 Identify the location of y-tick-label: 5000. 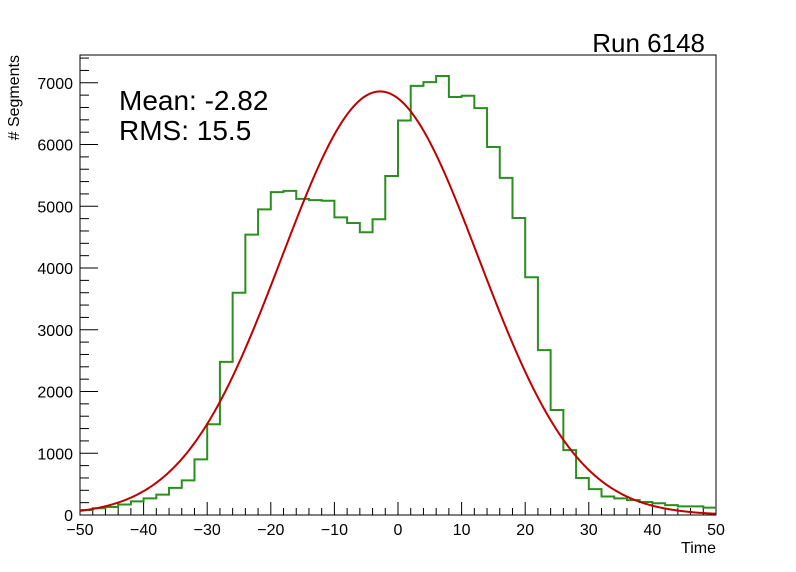
(55, 207).